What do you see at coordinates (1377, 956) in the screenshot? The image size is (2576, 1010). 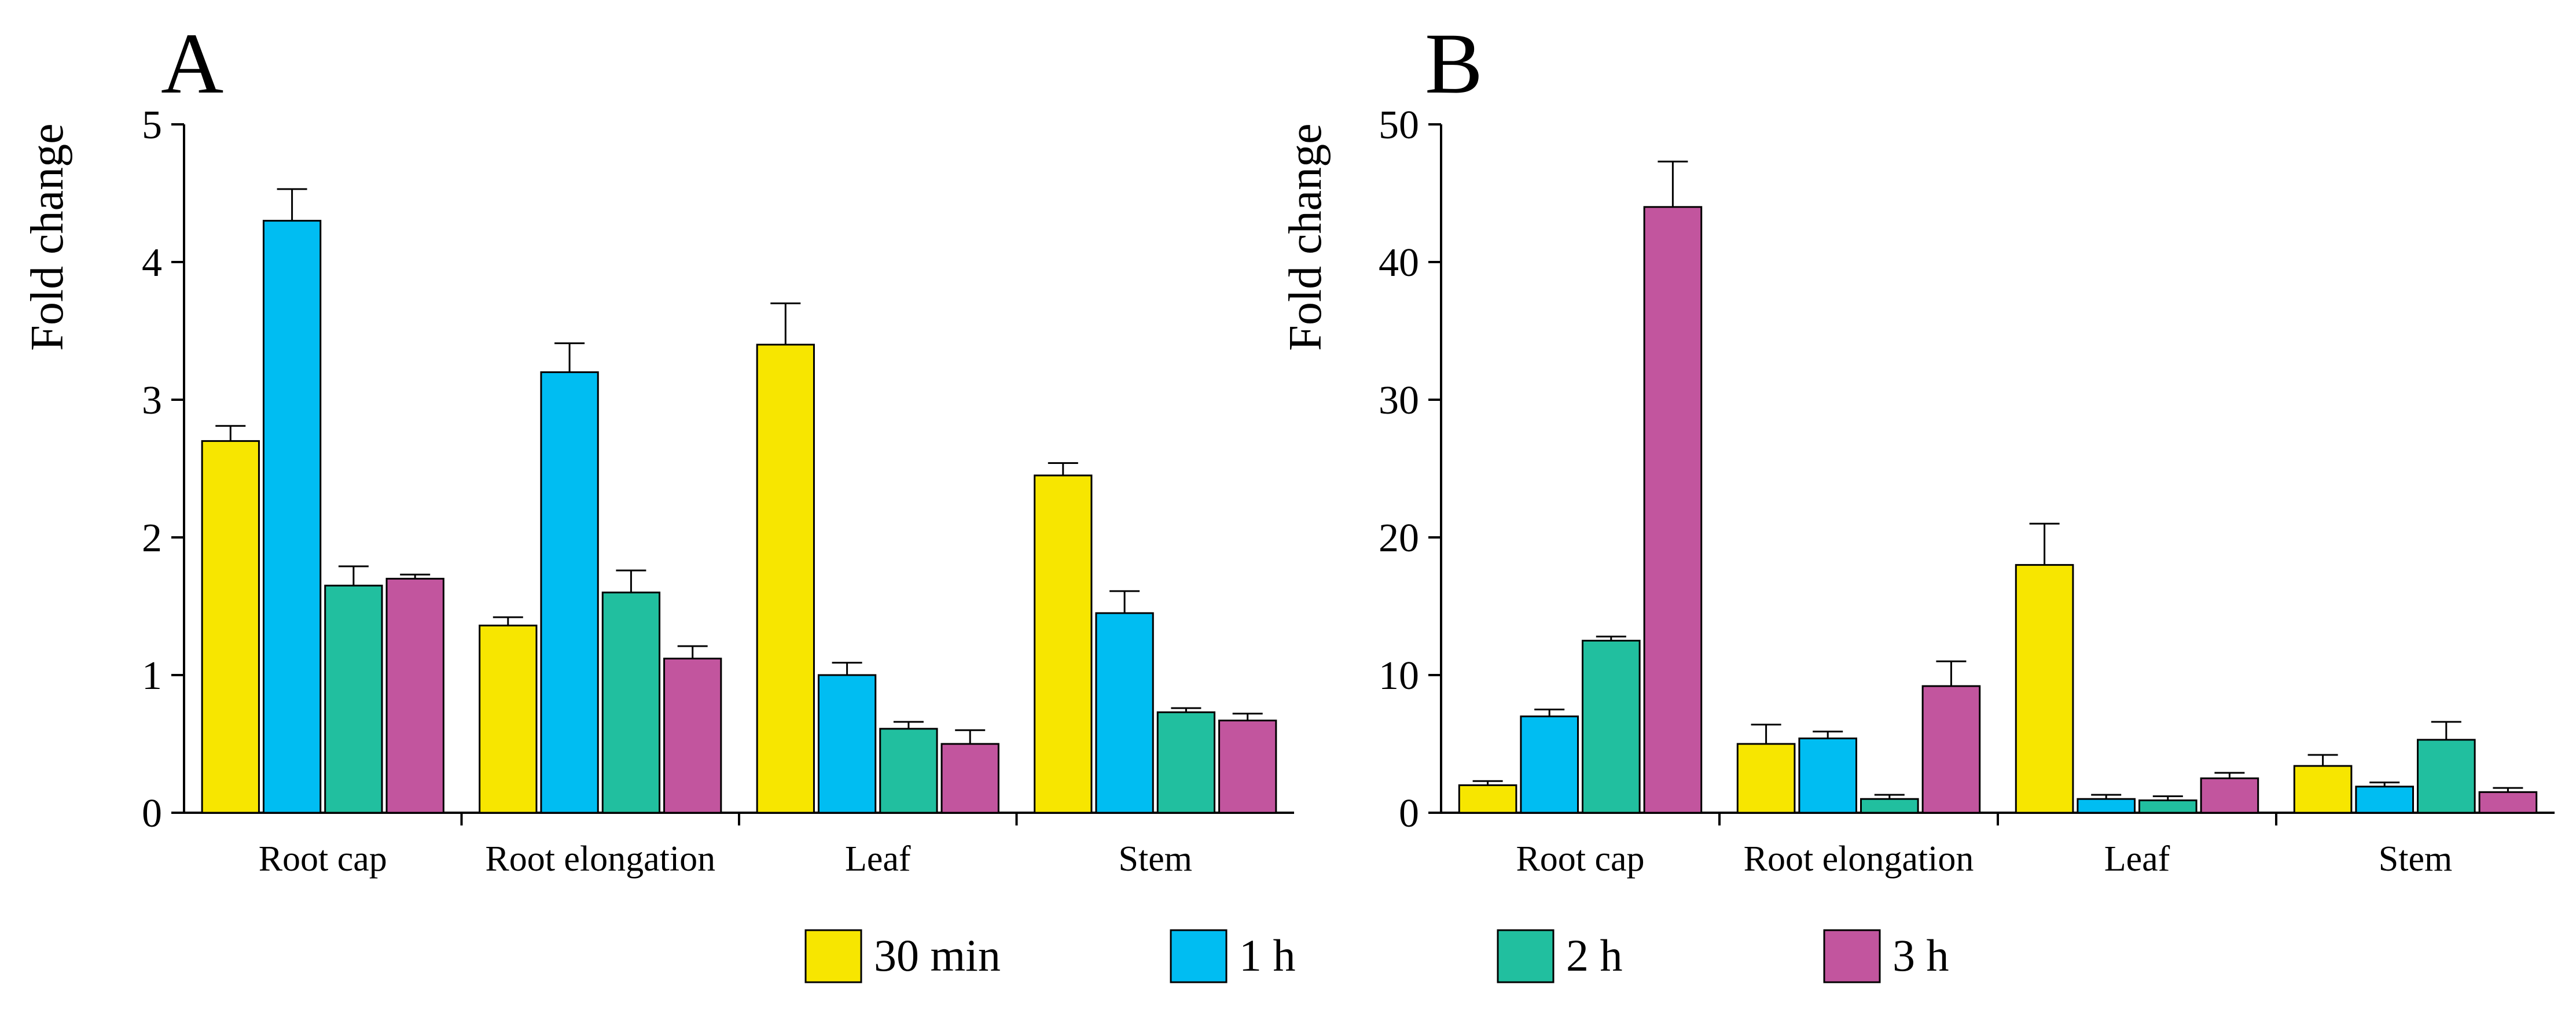 I see `legend: 30 min 1 h 2 h 3 h` at bounding box center [1377, 956].